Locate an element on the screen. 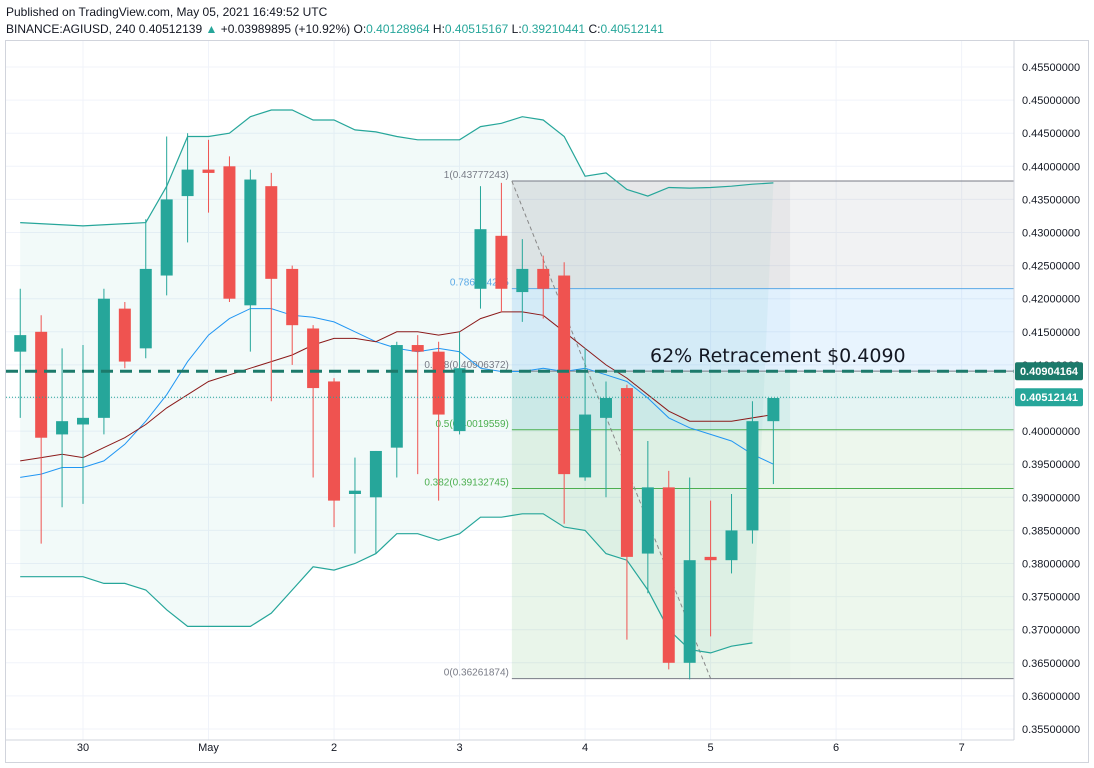 Image resolution: width=1094 pixels, height=768 pixels. price-axis-tick: 0.39000000 is located at coordinates (1051, 498).